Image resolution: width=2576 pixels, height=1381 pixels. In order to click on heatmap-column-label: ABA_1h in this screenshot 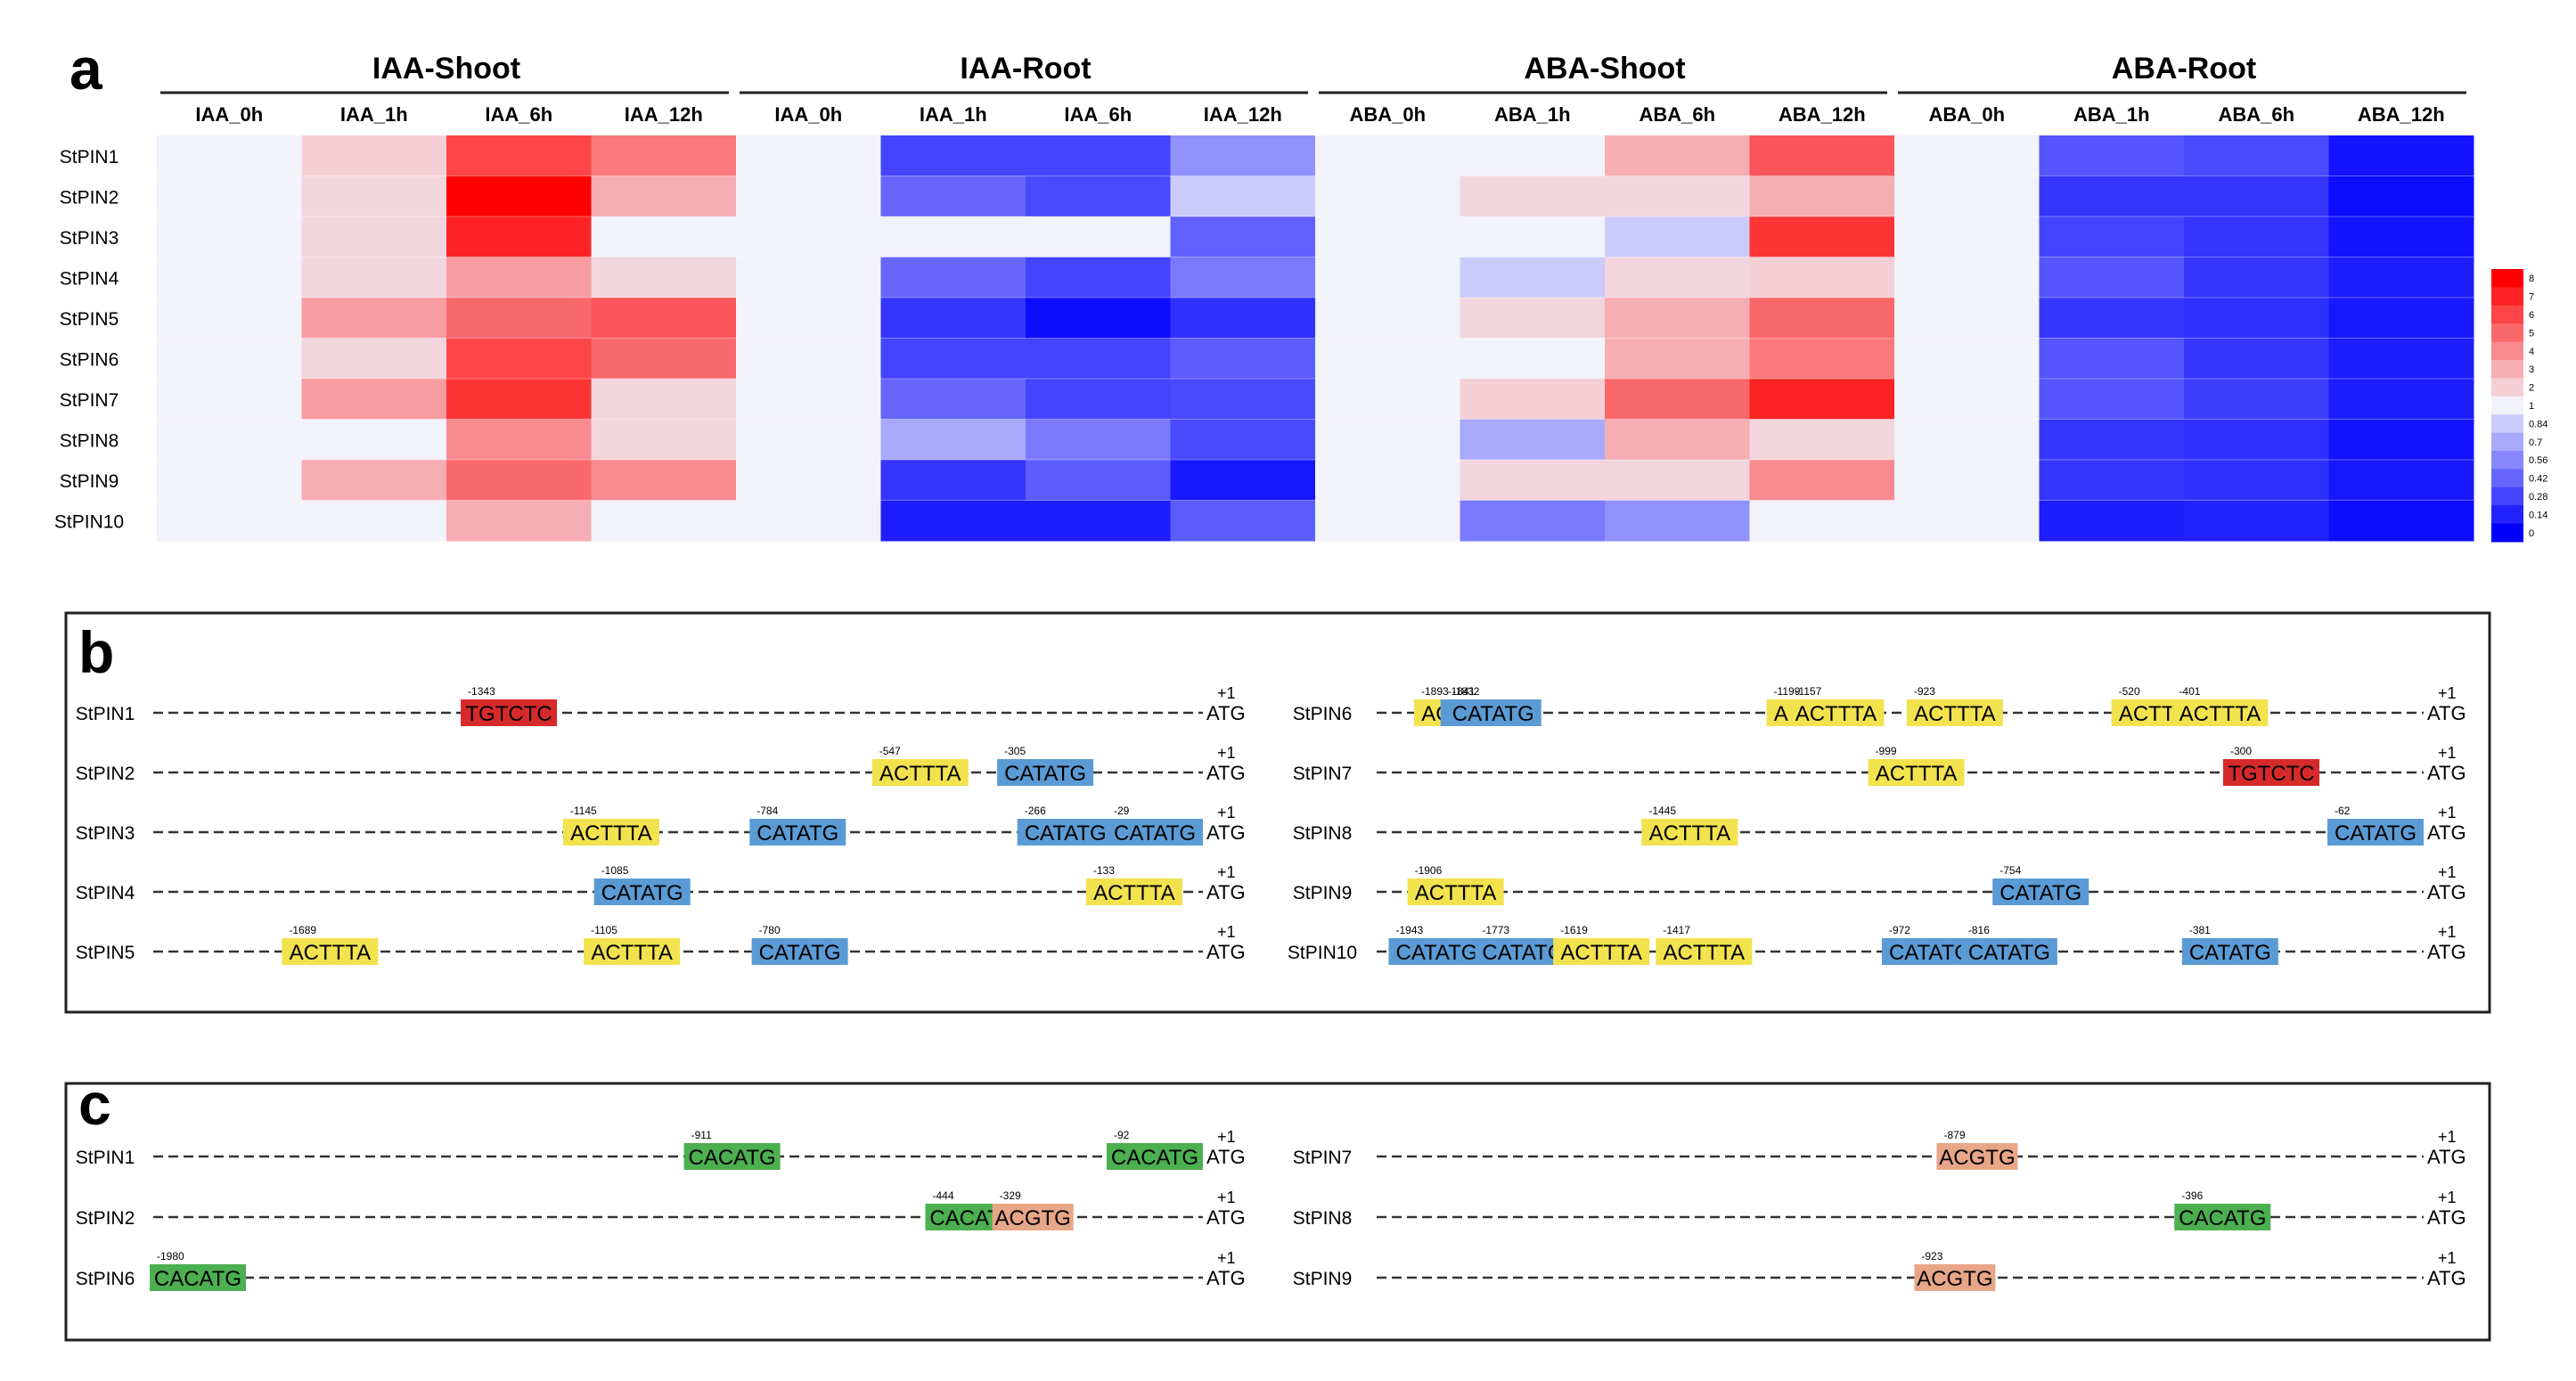, I will do `click(2111, 114)`.